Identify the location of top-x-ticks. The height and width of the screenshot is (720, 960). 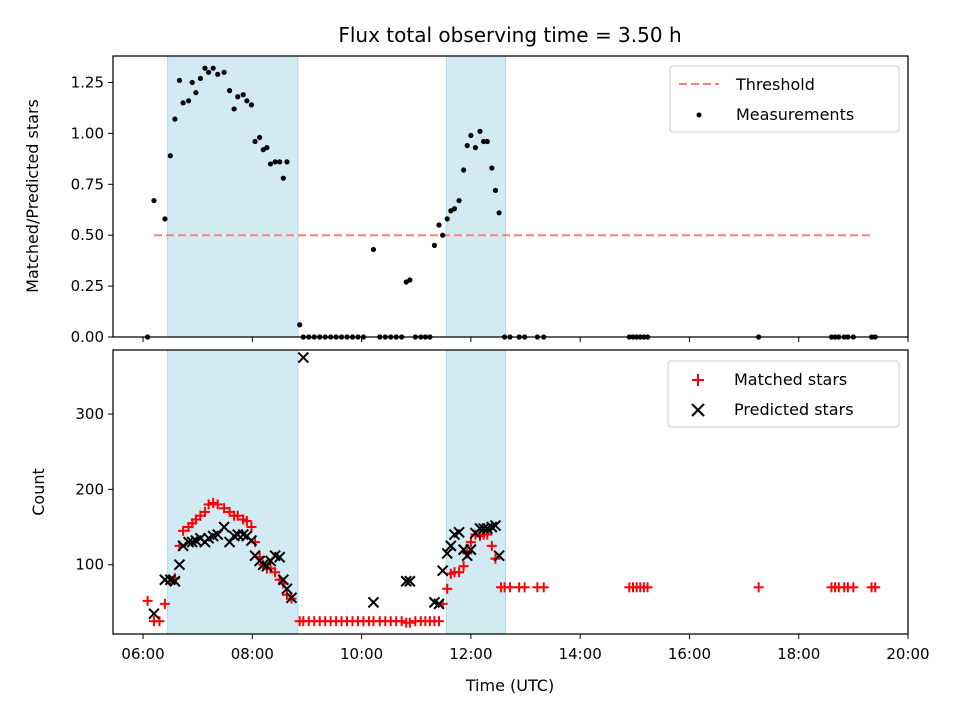
(525, 339).